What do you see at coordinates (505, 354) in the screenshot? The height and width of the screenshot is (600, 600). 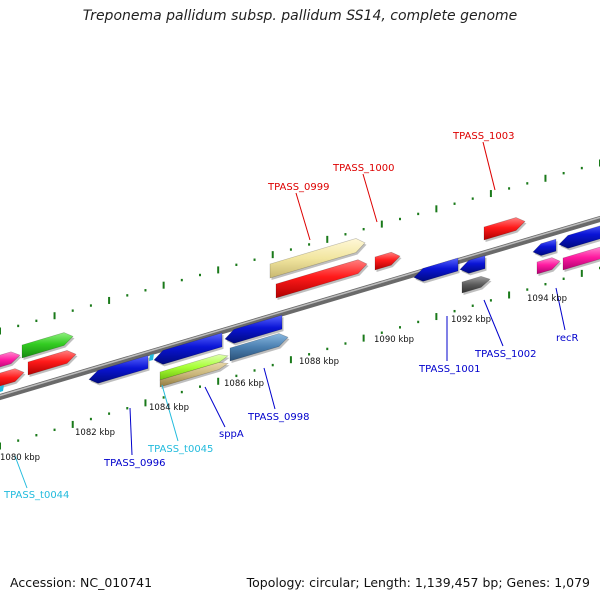 I see `gene-label-tpass-1002: TPASS_1002` at bounding box center [505, 354].